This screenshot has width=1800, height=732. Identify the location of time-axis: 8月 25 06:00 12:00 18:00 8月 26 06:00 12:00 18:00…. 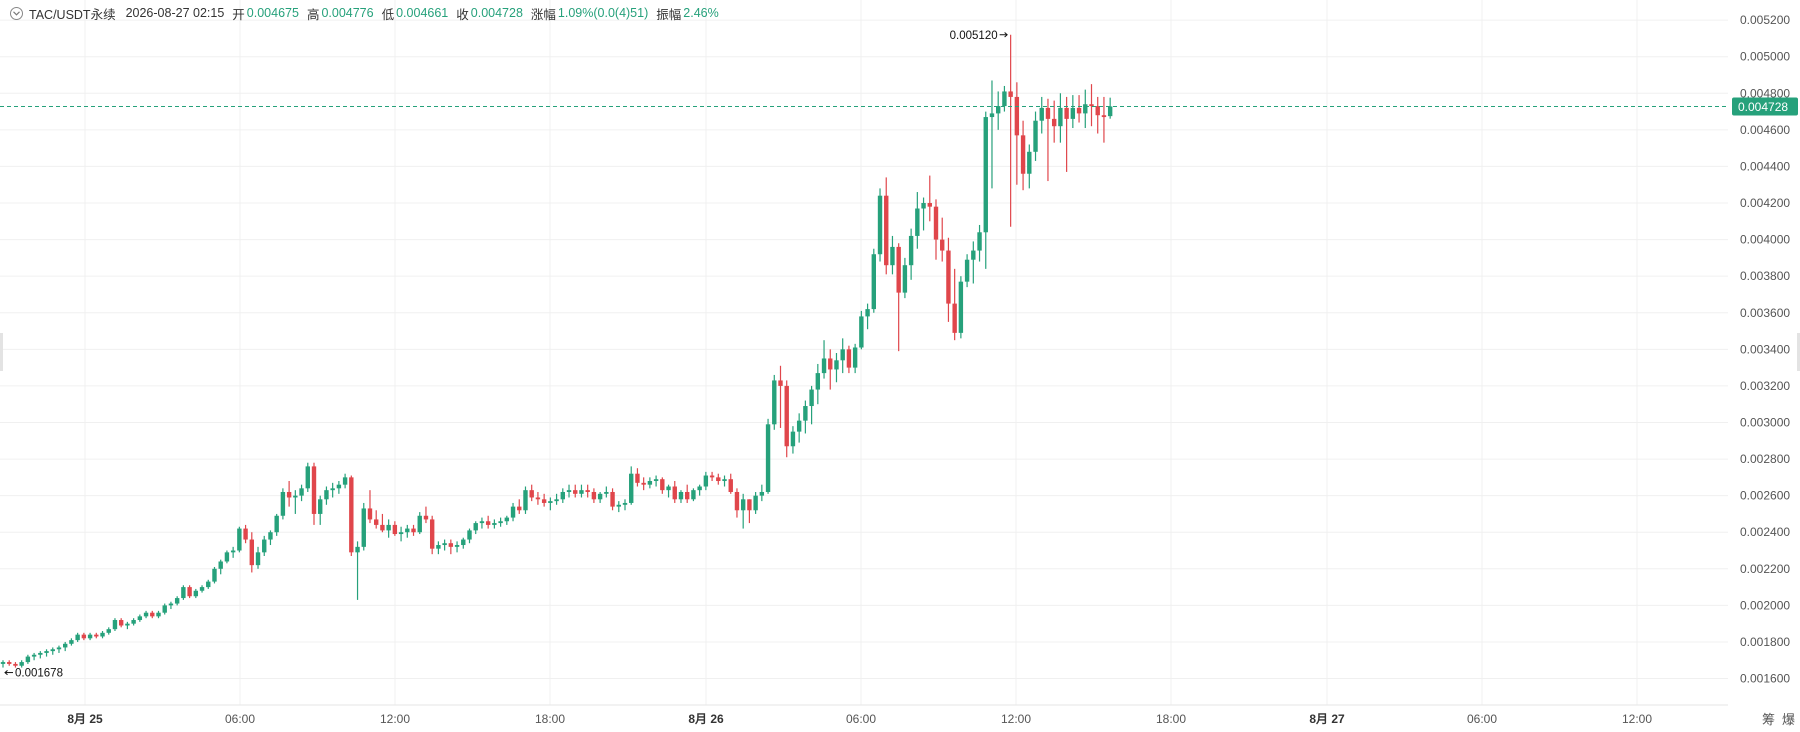
(864, 715).